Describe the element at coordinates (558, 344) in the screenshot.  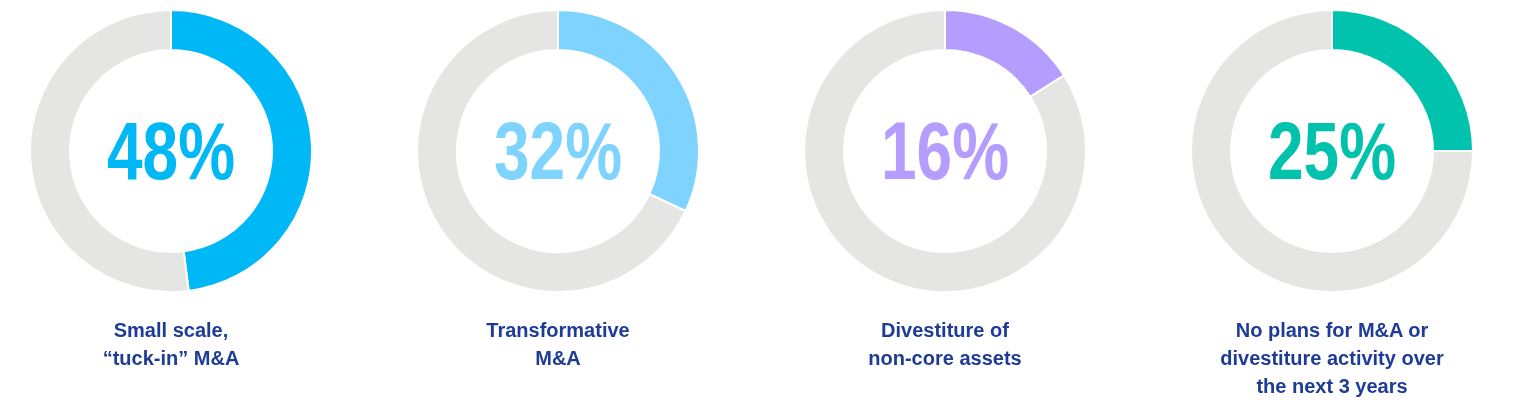
I see `text: Transformative M&A` at that location.